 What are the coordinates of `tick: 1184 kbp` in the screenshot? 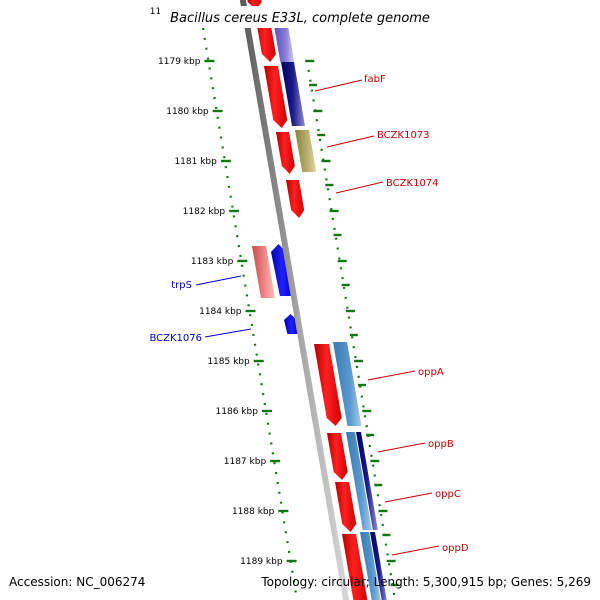 It's located at (277, 312).